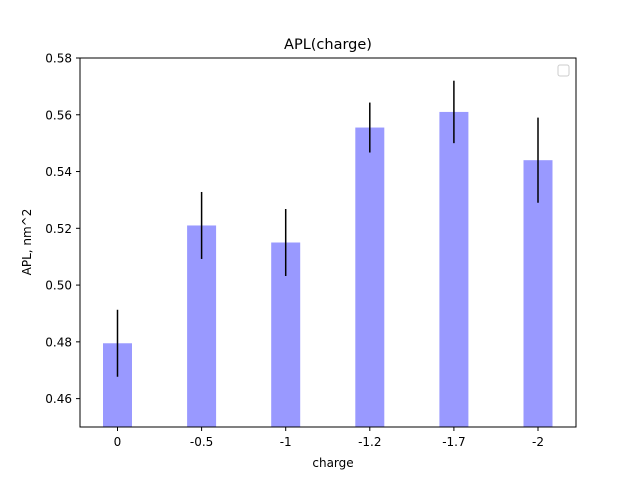  What do you see at coordinates (370, 277) in the screenshot?
I see `bar--1.2` at bounding box center [370, 277].